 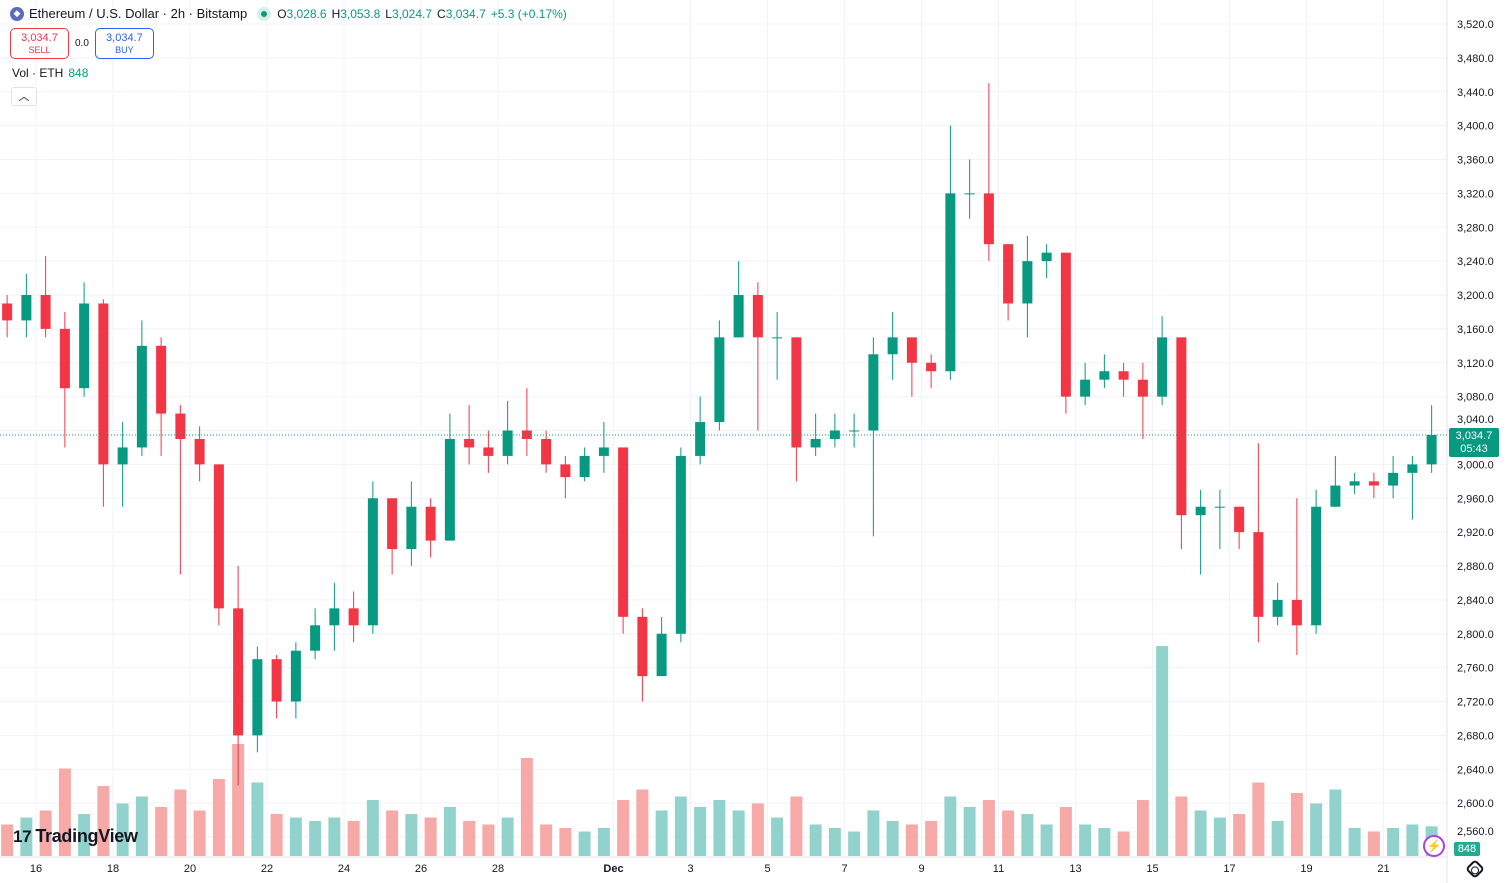 I want to click on last-price-label: 3,034.7 05:43, so click(x=1474, y=442).